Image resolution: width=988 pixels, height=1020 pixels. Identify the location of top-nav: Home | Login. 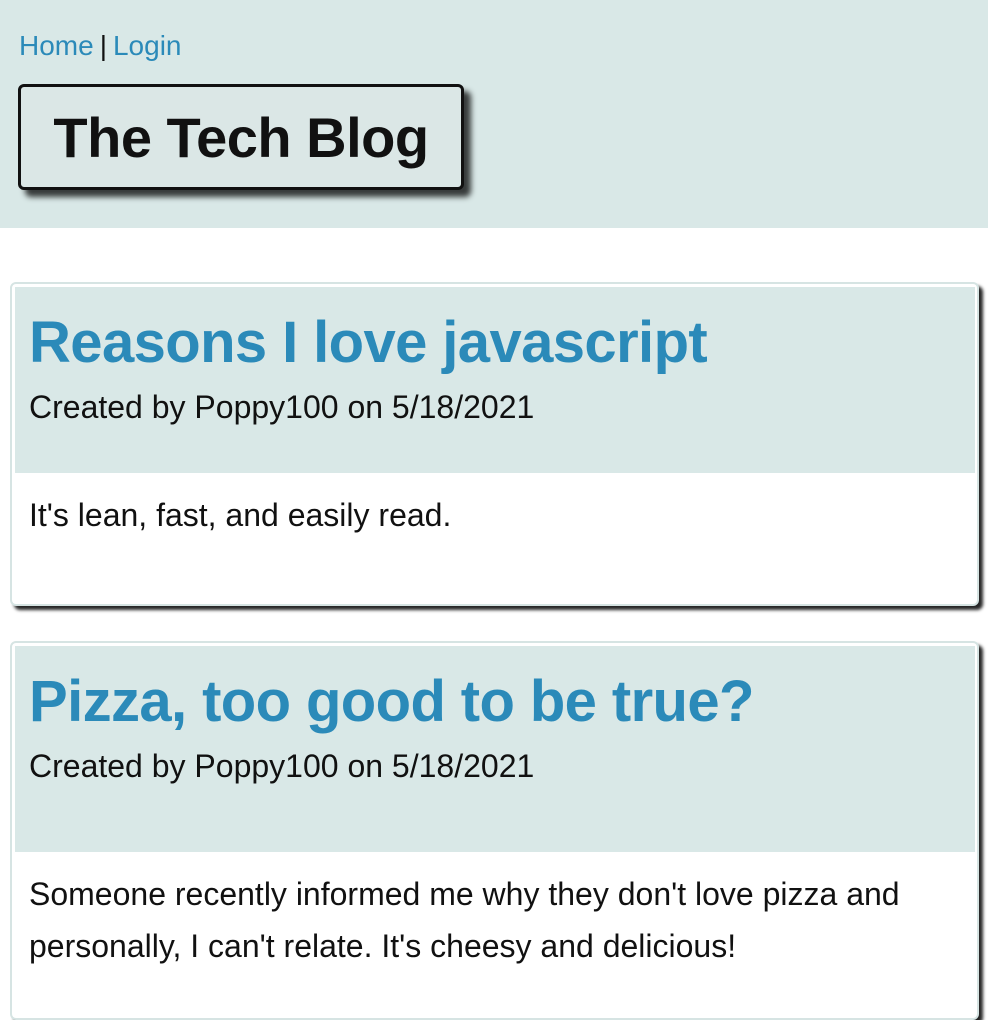
(100, 46).